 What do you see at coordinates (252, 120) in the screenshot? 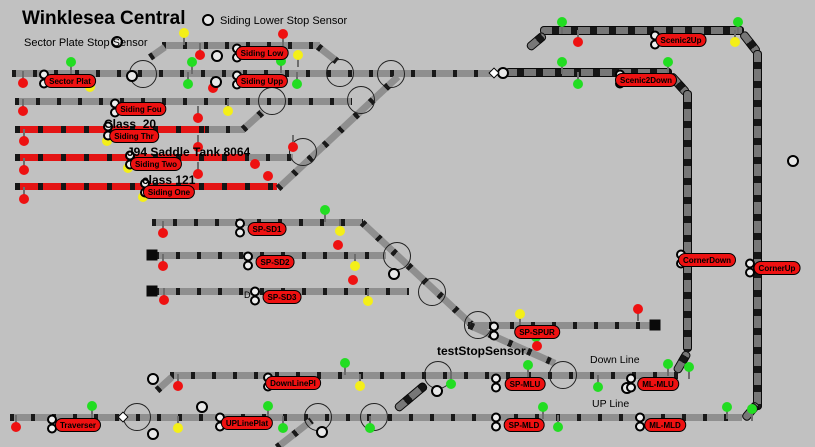
I see `track-segment-siding-three-curve` at bounding box center [252, 120].